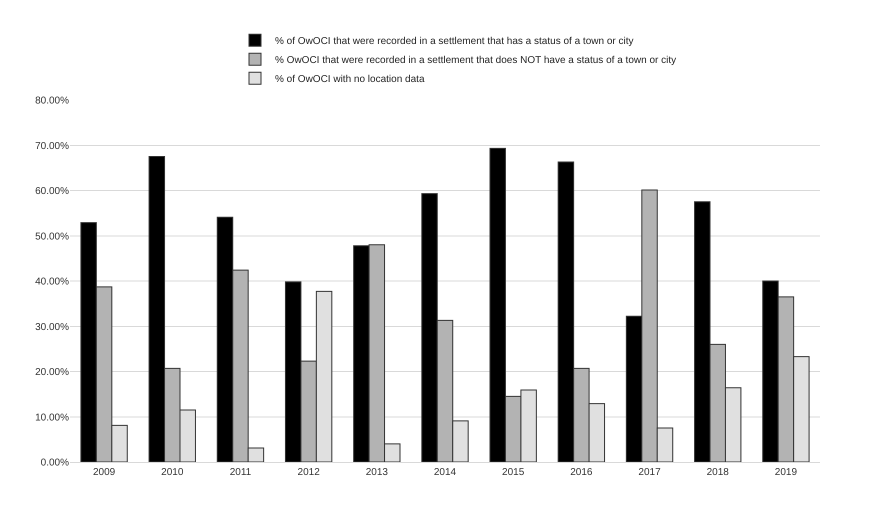 This screenshot has height=517, width=880. I want to click on x-tick-label: 2013, so click(377, 472).